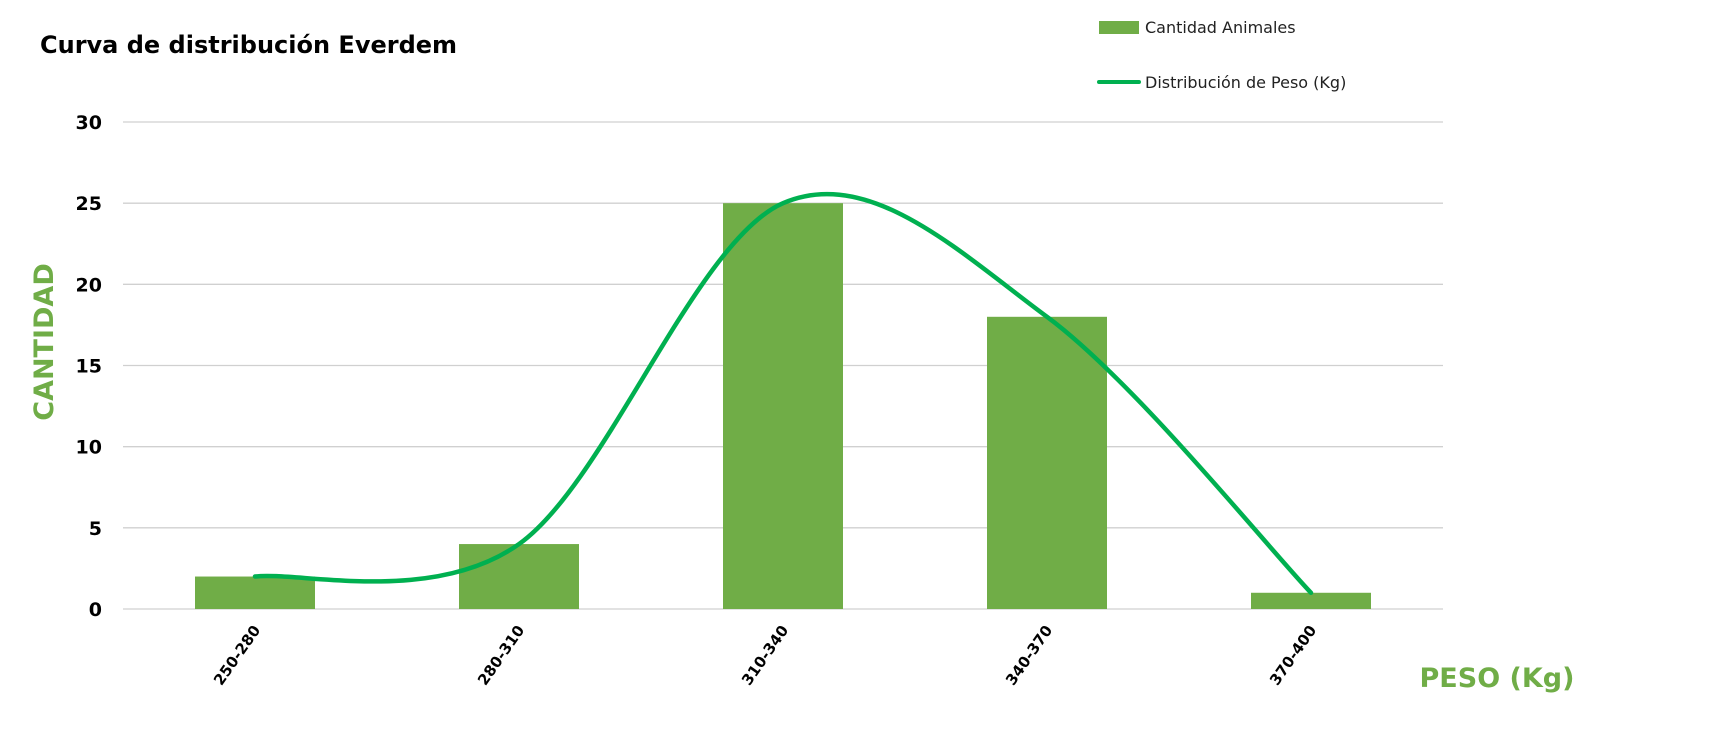 Image resolution: width=1726 pixels, height=744 pixels. I want to click on y-tick-label: 0, so click(95, 610).